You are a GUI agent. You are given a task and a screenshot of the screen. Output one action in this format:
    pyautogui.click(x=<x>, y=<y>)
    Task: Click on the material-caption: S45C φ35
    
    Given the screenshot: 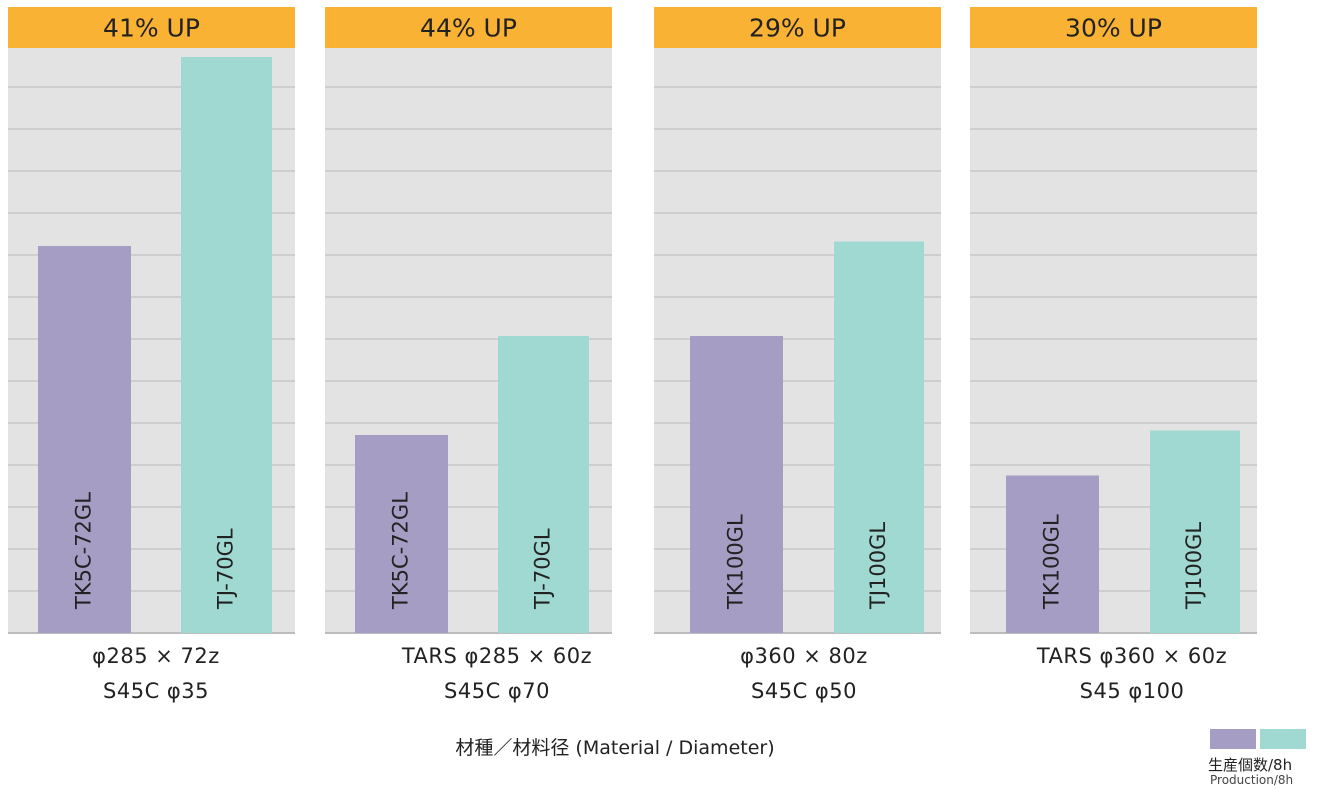 What is the action you would take?
    pyautogui.click(x=156, y=691)
    